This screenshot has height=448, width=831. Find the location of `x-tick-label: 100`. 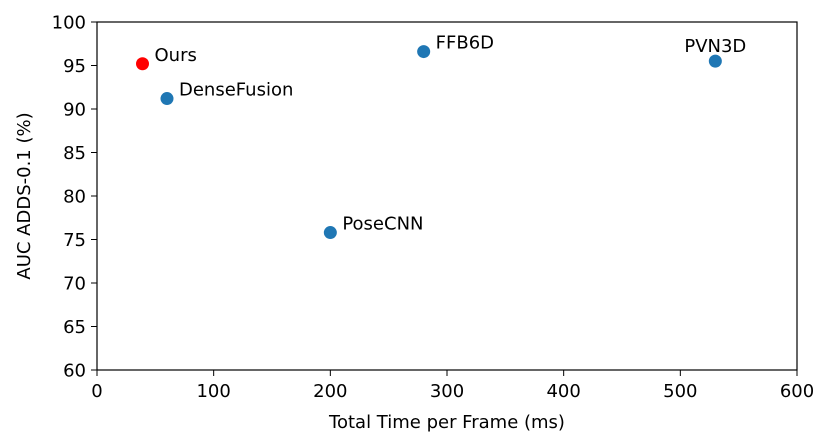

x-tick-label: 100 is located at coordinates (213, 391).